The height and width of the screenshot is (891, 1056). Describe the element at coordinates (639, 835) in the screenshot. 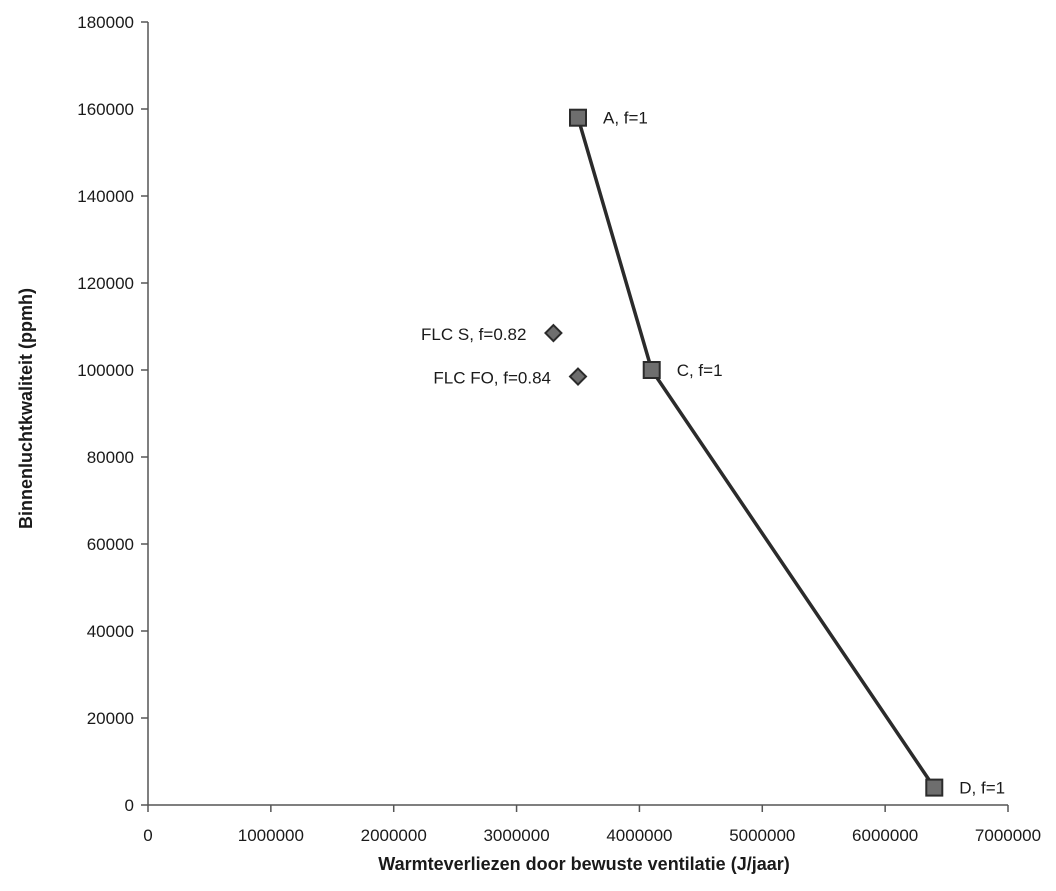

I see `x-tick-label: 4000000` at that location.